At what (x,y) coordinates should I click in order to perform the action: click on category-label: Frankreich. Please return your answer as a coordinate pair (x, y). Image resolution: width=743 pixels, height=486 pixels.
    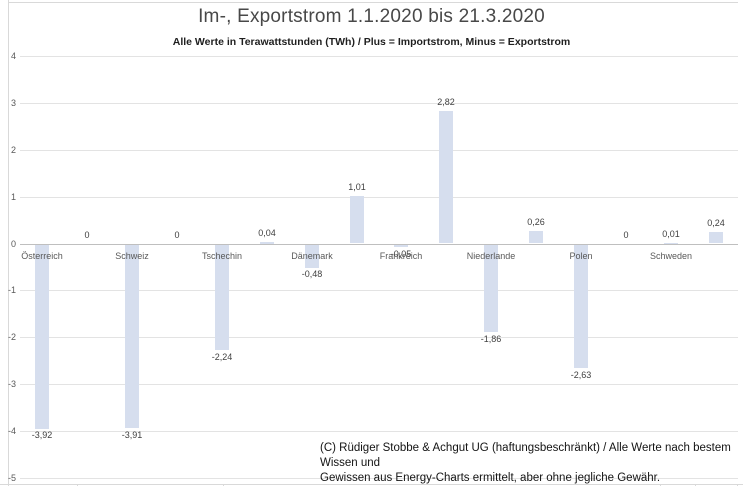
    Looking at the image, I should click on (401, 256).